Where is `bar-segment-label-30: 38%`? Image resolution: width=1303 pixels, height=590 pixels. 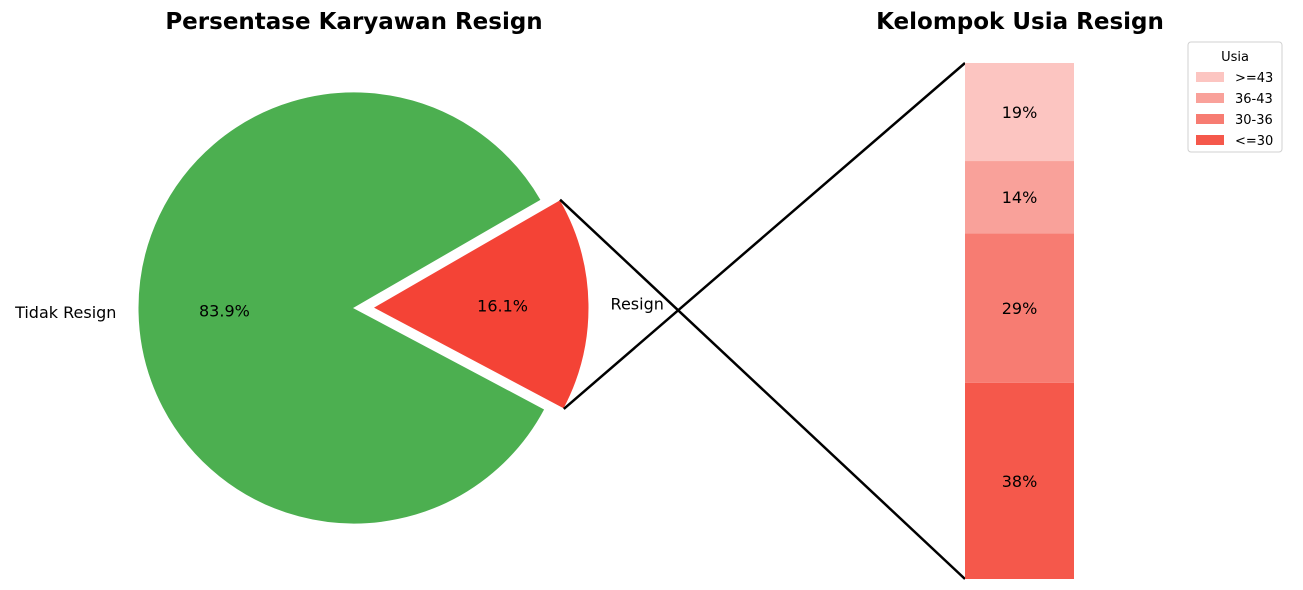
bar-segment-label-30: 38% is located at coordinates (1020, 481).